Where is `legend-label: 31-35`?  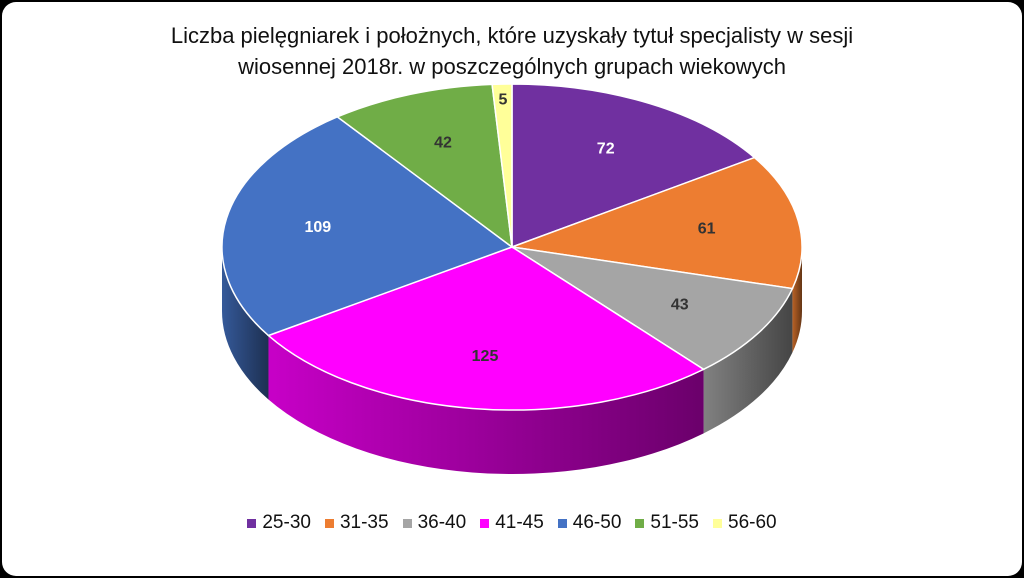 legend-label: 31-35 is located at coordinates (364, 522).